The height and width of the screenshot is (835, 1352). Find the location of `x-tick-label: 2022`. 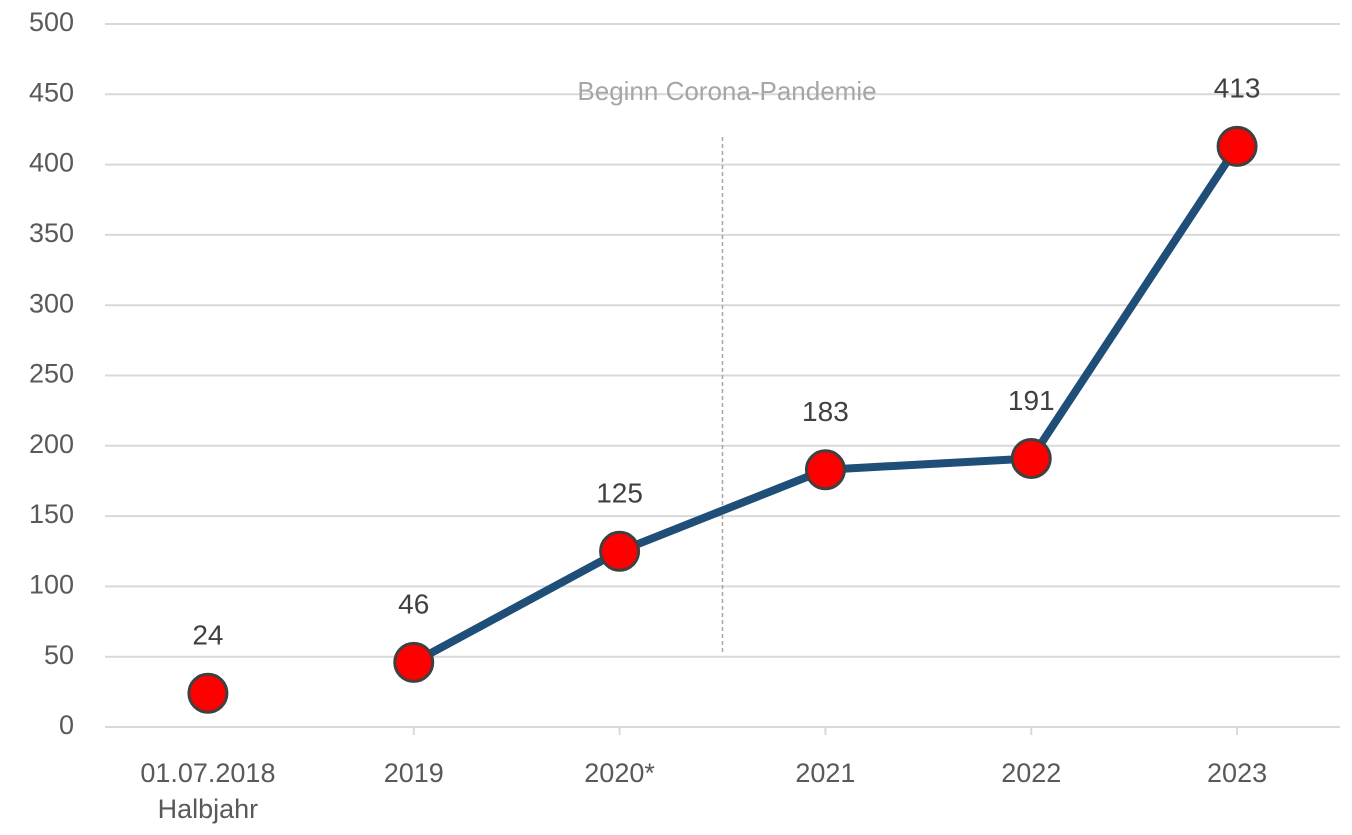

x-tick-label: 2022 is located at coordinates (1031, 773).